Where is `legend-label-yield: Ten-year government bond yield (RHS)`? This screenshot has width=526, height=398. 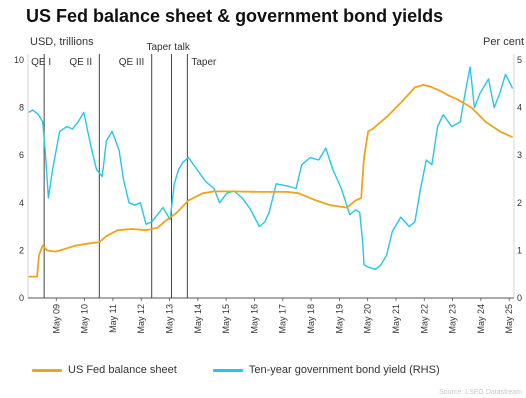 legend-label-yield: Ten-year government bond yield (RHS) is located at coordinates (344, 370).